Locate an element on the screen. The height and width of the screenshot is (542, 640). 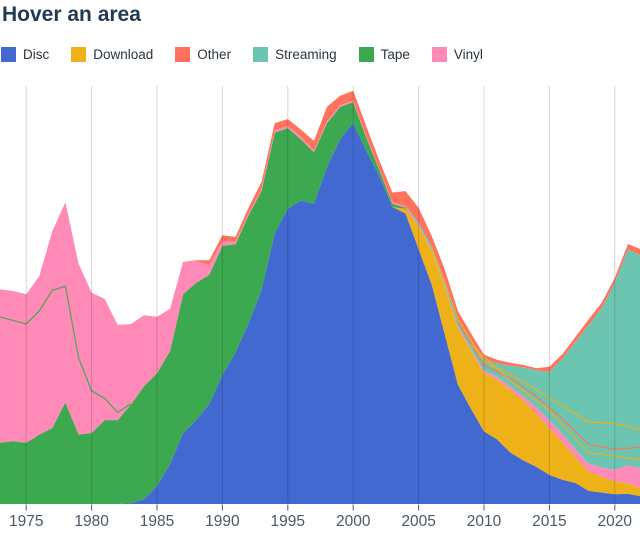
x-axis-tick-label-1975: 1975 is located at coordinates (26, 521).